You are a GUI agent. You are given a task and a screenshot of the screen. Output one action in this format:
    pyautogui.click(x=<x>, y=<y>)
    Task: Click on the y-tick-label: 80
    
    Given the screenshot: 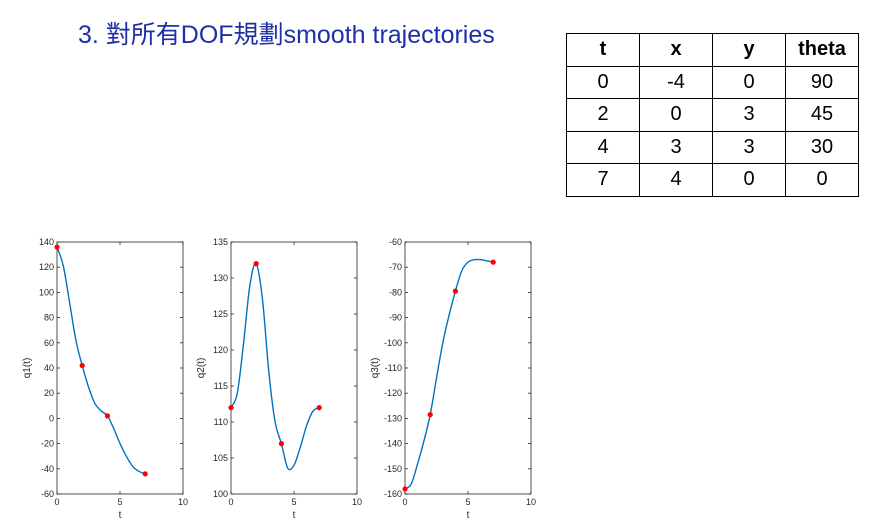 What is the action you would take?
    pyautogui.click(x=49, y=318)
    